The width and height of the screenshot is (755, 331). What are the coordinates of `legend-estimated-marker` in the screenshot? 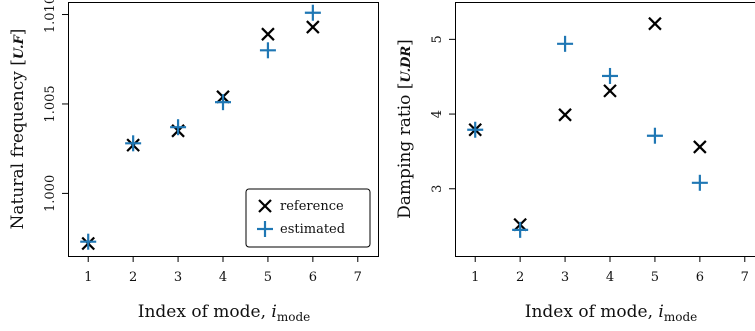 It's located at (265, 229).